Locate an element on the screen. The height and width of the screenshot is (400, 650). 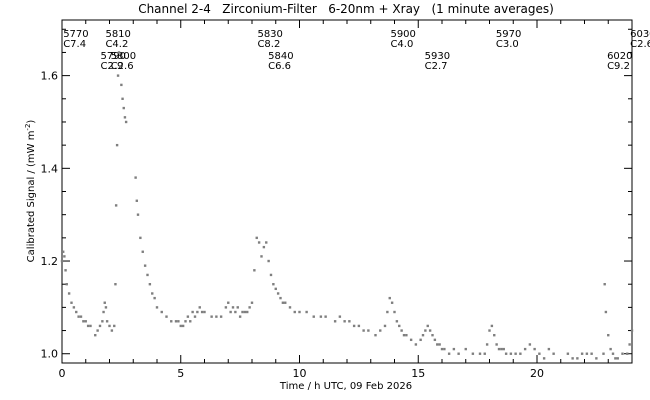
x-tick-label: 20 is located at coordinates (537, 373).